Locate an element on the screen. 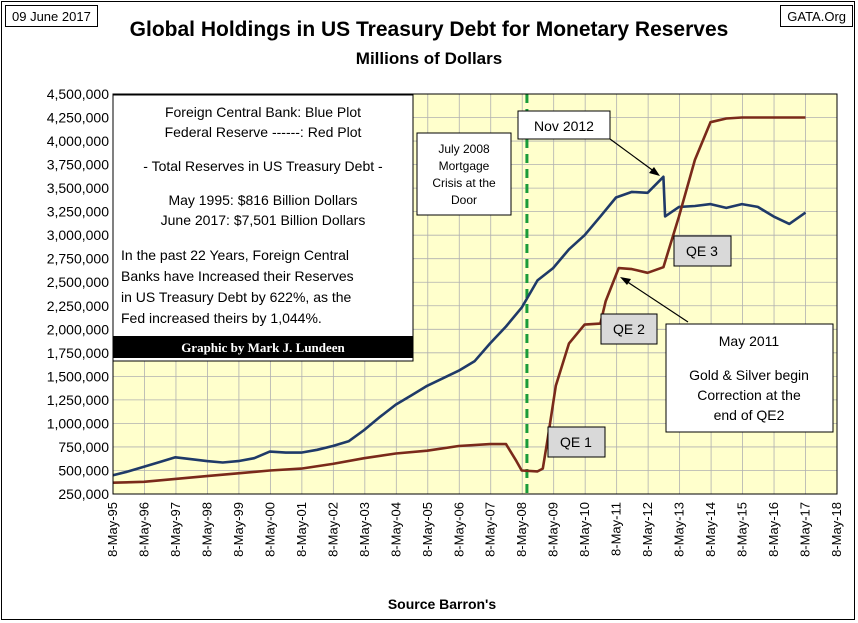  x-tick-label: 8-May-99 is located at coordinates (238, 529).